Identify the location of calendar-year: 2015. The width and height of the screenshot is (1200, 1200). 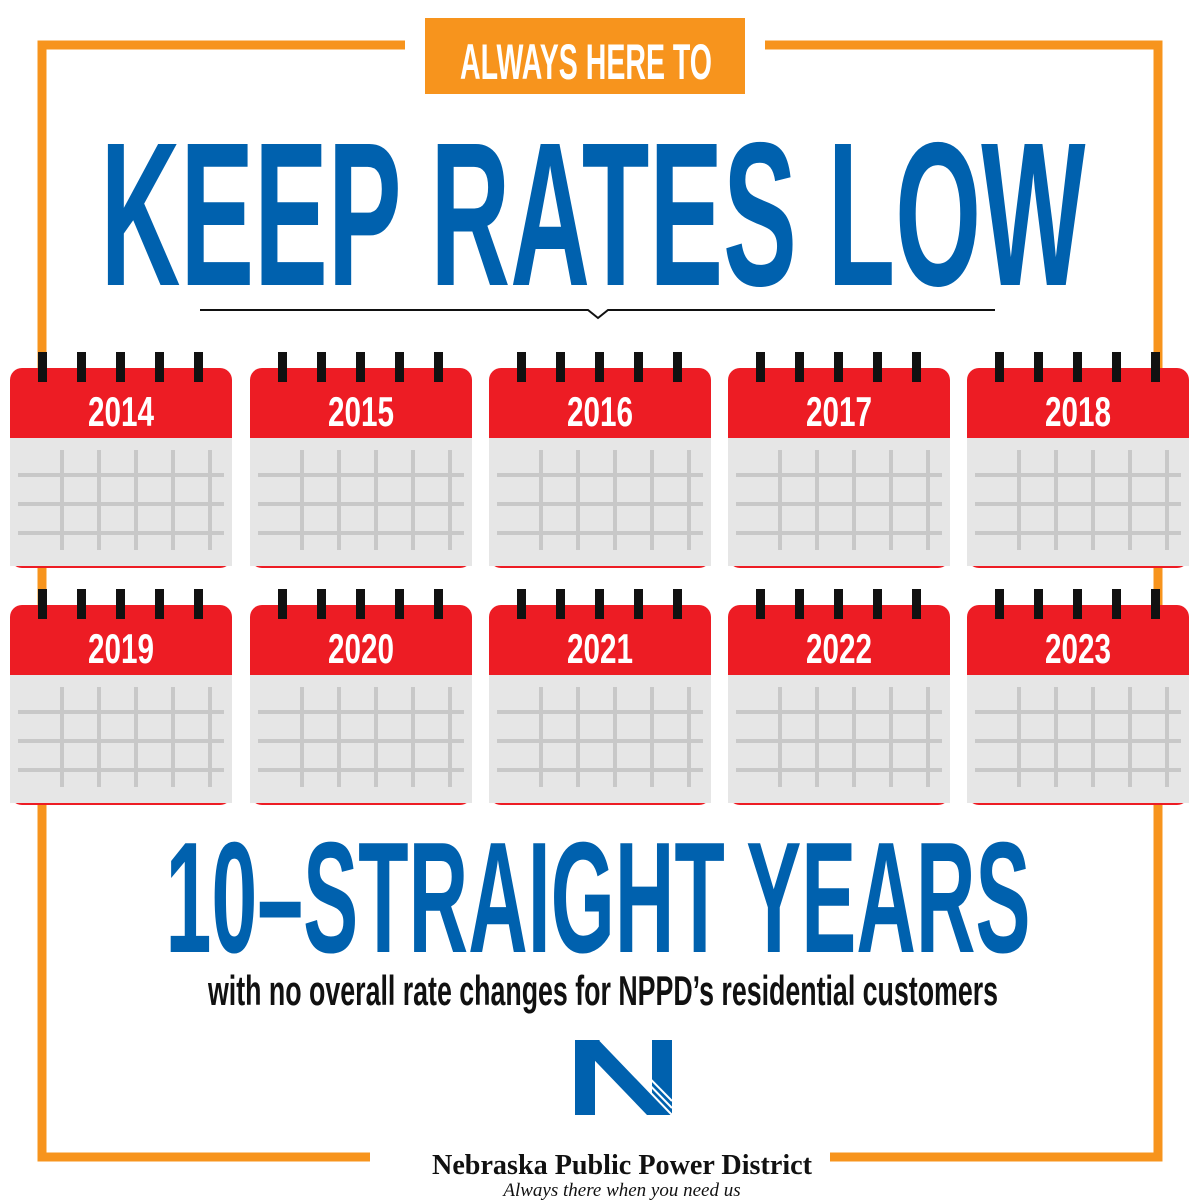
(361, 411).